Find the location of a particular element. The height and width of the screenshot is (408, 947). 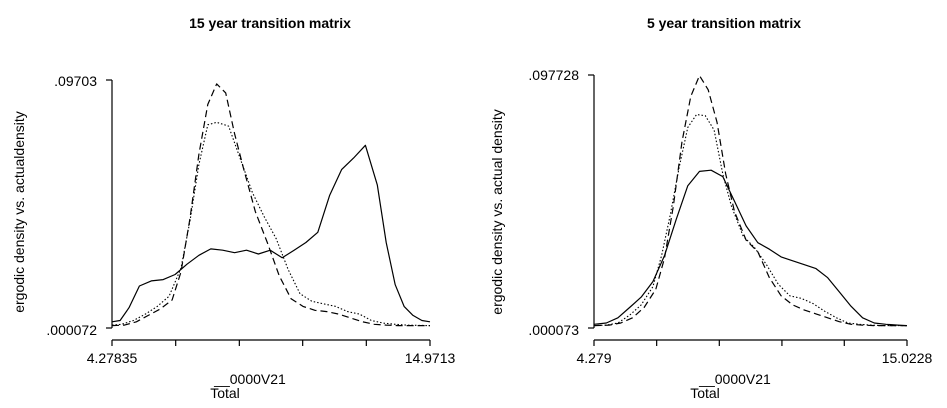

chart-title: 5 year transition matrix is located at coordinates (724, 23).